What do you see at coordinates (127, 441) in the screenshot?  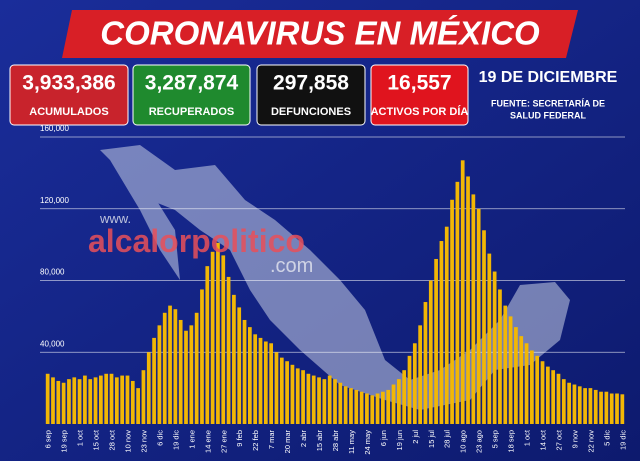 I see `x-tick-label: 10 nov` at bounding box center [127, 441].